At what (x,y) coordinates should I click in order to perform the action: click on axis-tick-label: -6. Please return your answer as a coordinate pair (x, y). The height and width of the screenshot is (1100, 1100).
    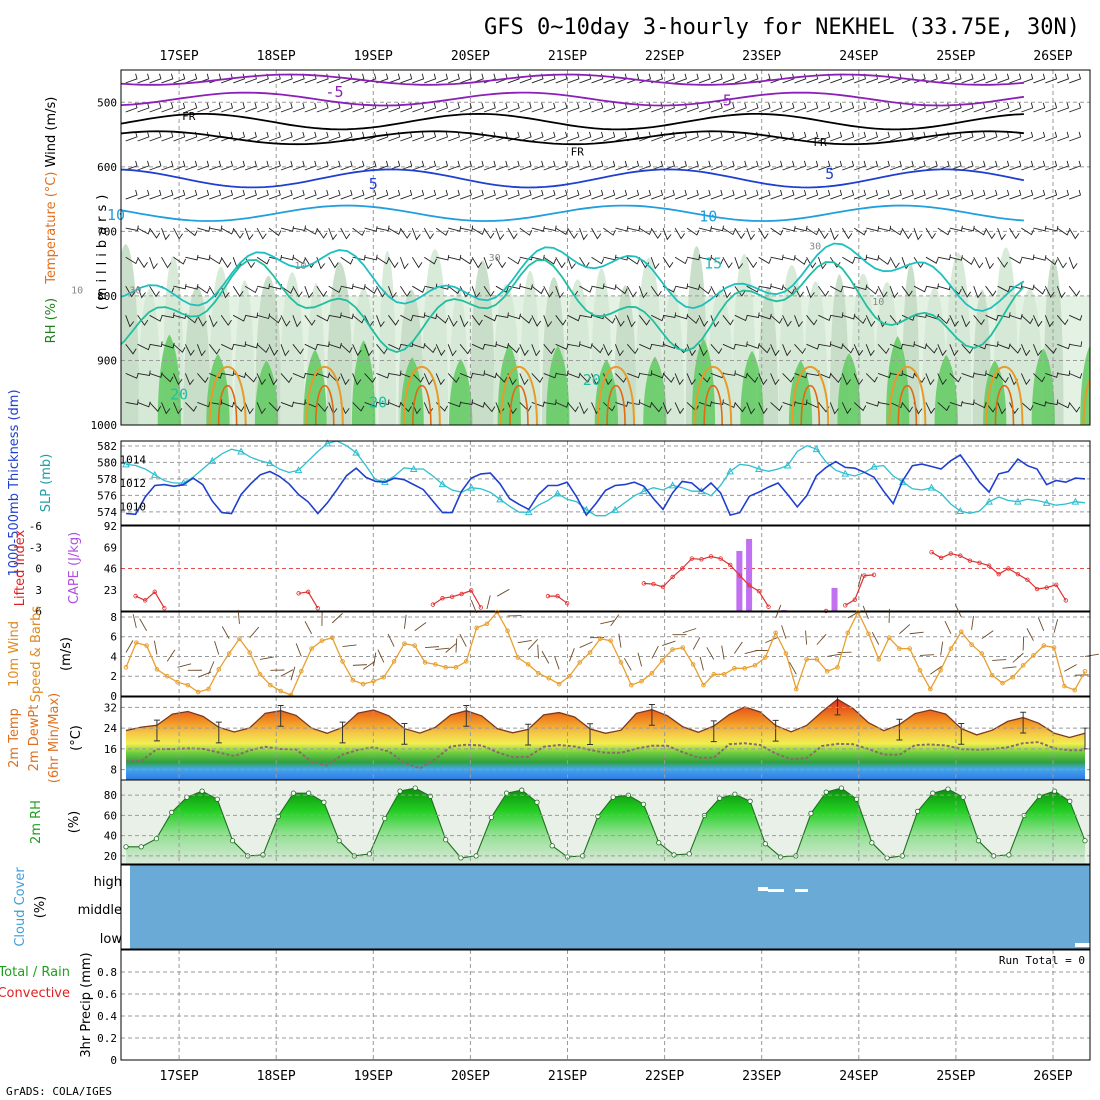
    Looking at the image, I should click on (35, 526).